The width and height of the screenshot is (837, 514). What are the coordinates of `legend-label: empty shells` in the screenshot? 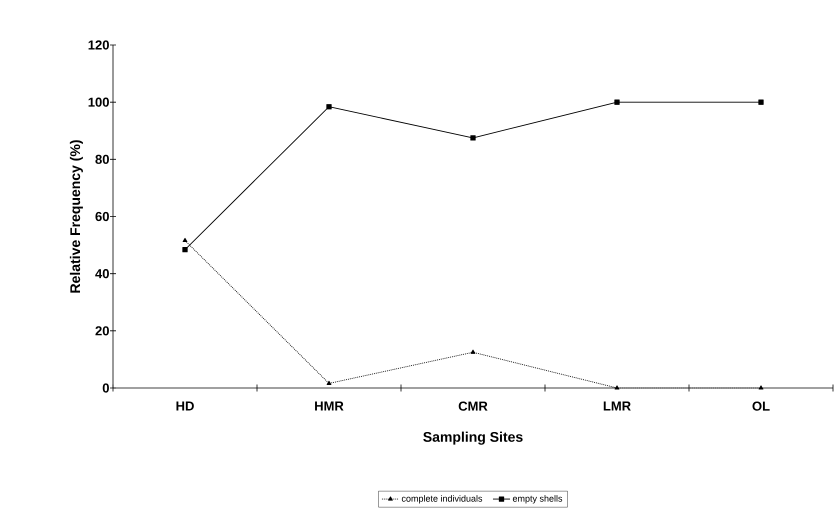 It's located at (537, 499).